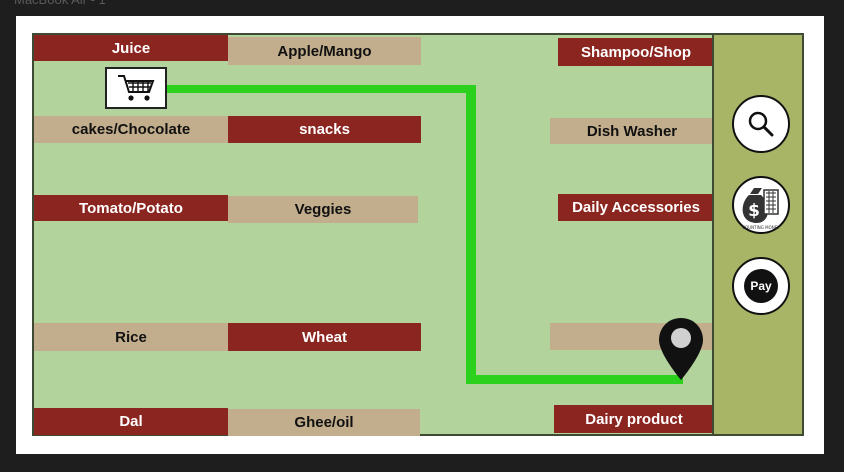  I want to click on counting-money-label: COUNTING MONEY, so click(761, 227).